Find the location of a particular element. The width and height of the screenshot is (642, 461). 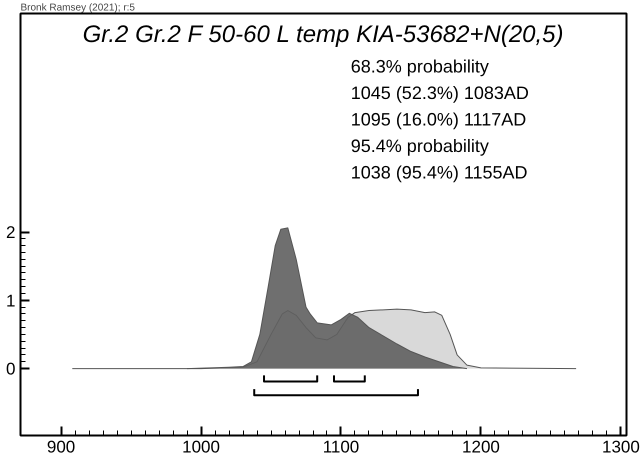

annotation: 1095 (16.0%) 1117AD is located at coordinates (438, 119).